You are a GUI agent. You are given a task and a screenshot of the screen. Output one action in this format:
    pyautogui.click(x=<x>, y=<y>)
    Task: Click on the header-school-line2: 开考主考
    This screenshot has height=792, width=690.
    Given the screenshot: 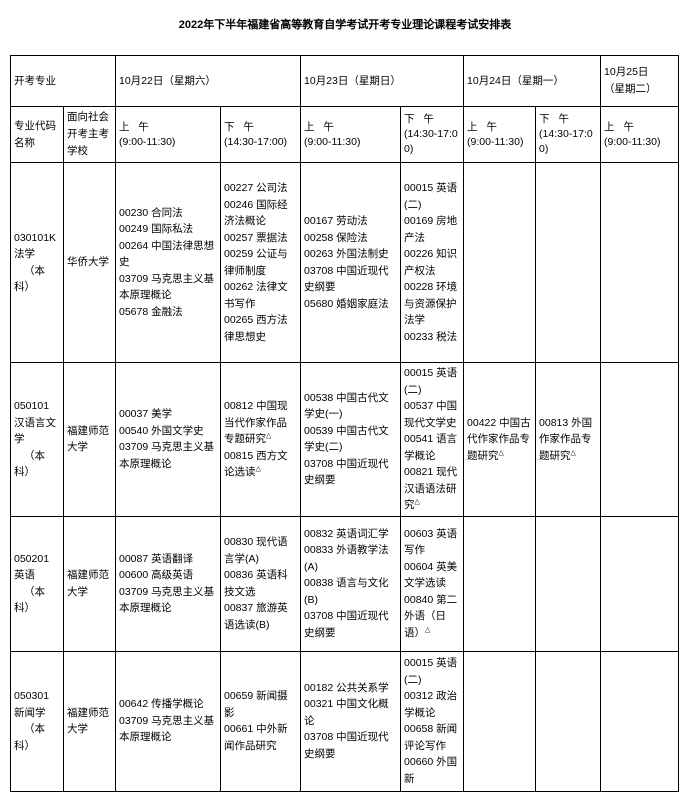 What is the action you would take?
    pyautogui.click(x=88, y=134)
    